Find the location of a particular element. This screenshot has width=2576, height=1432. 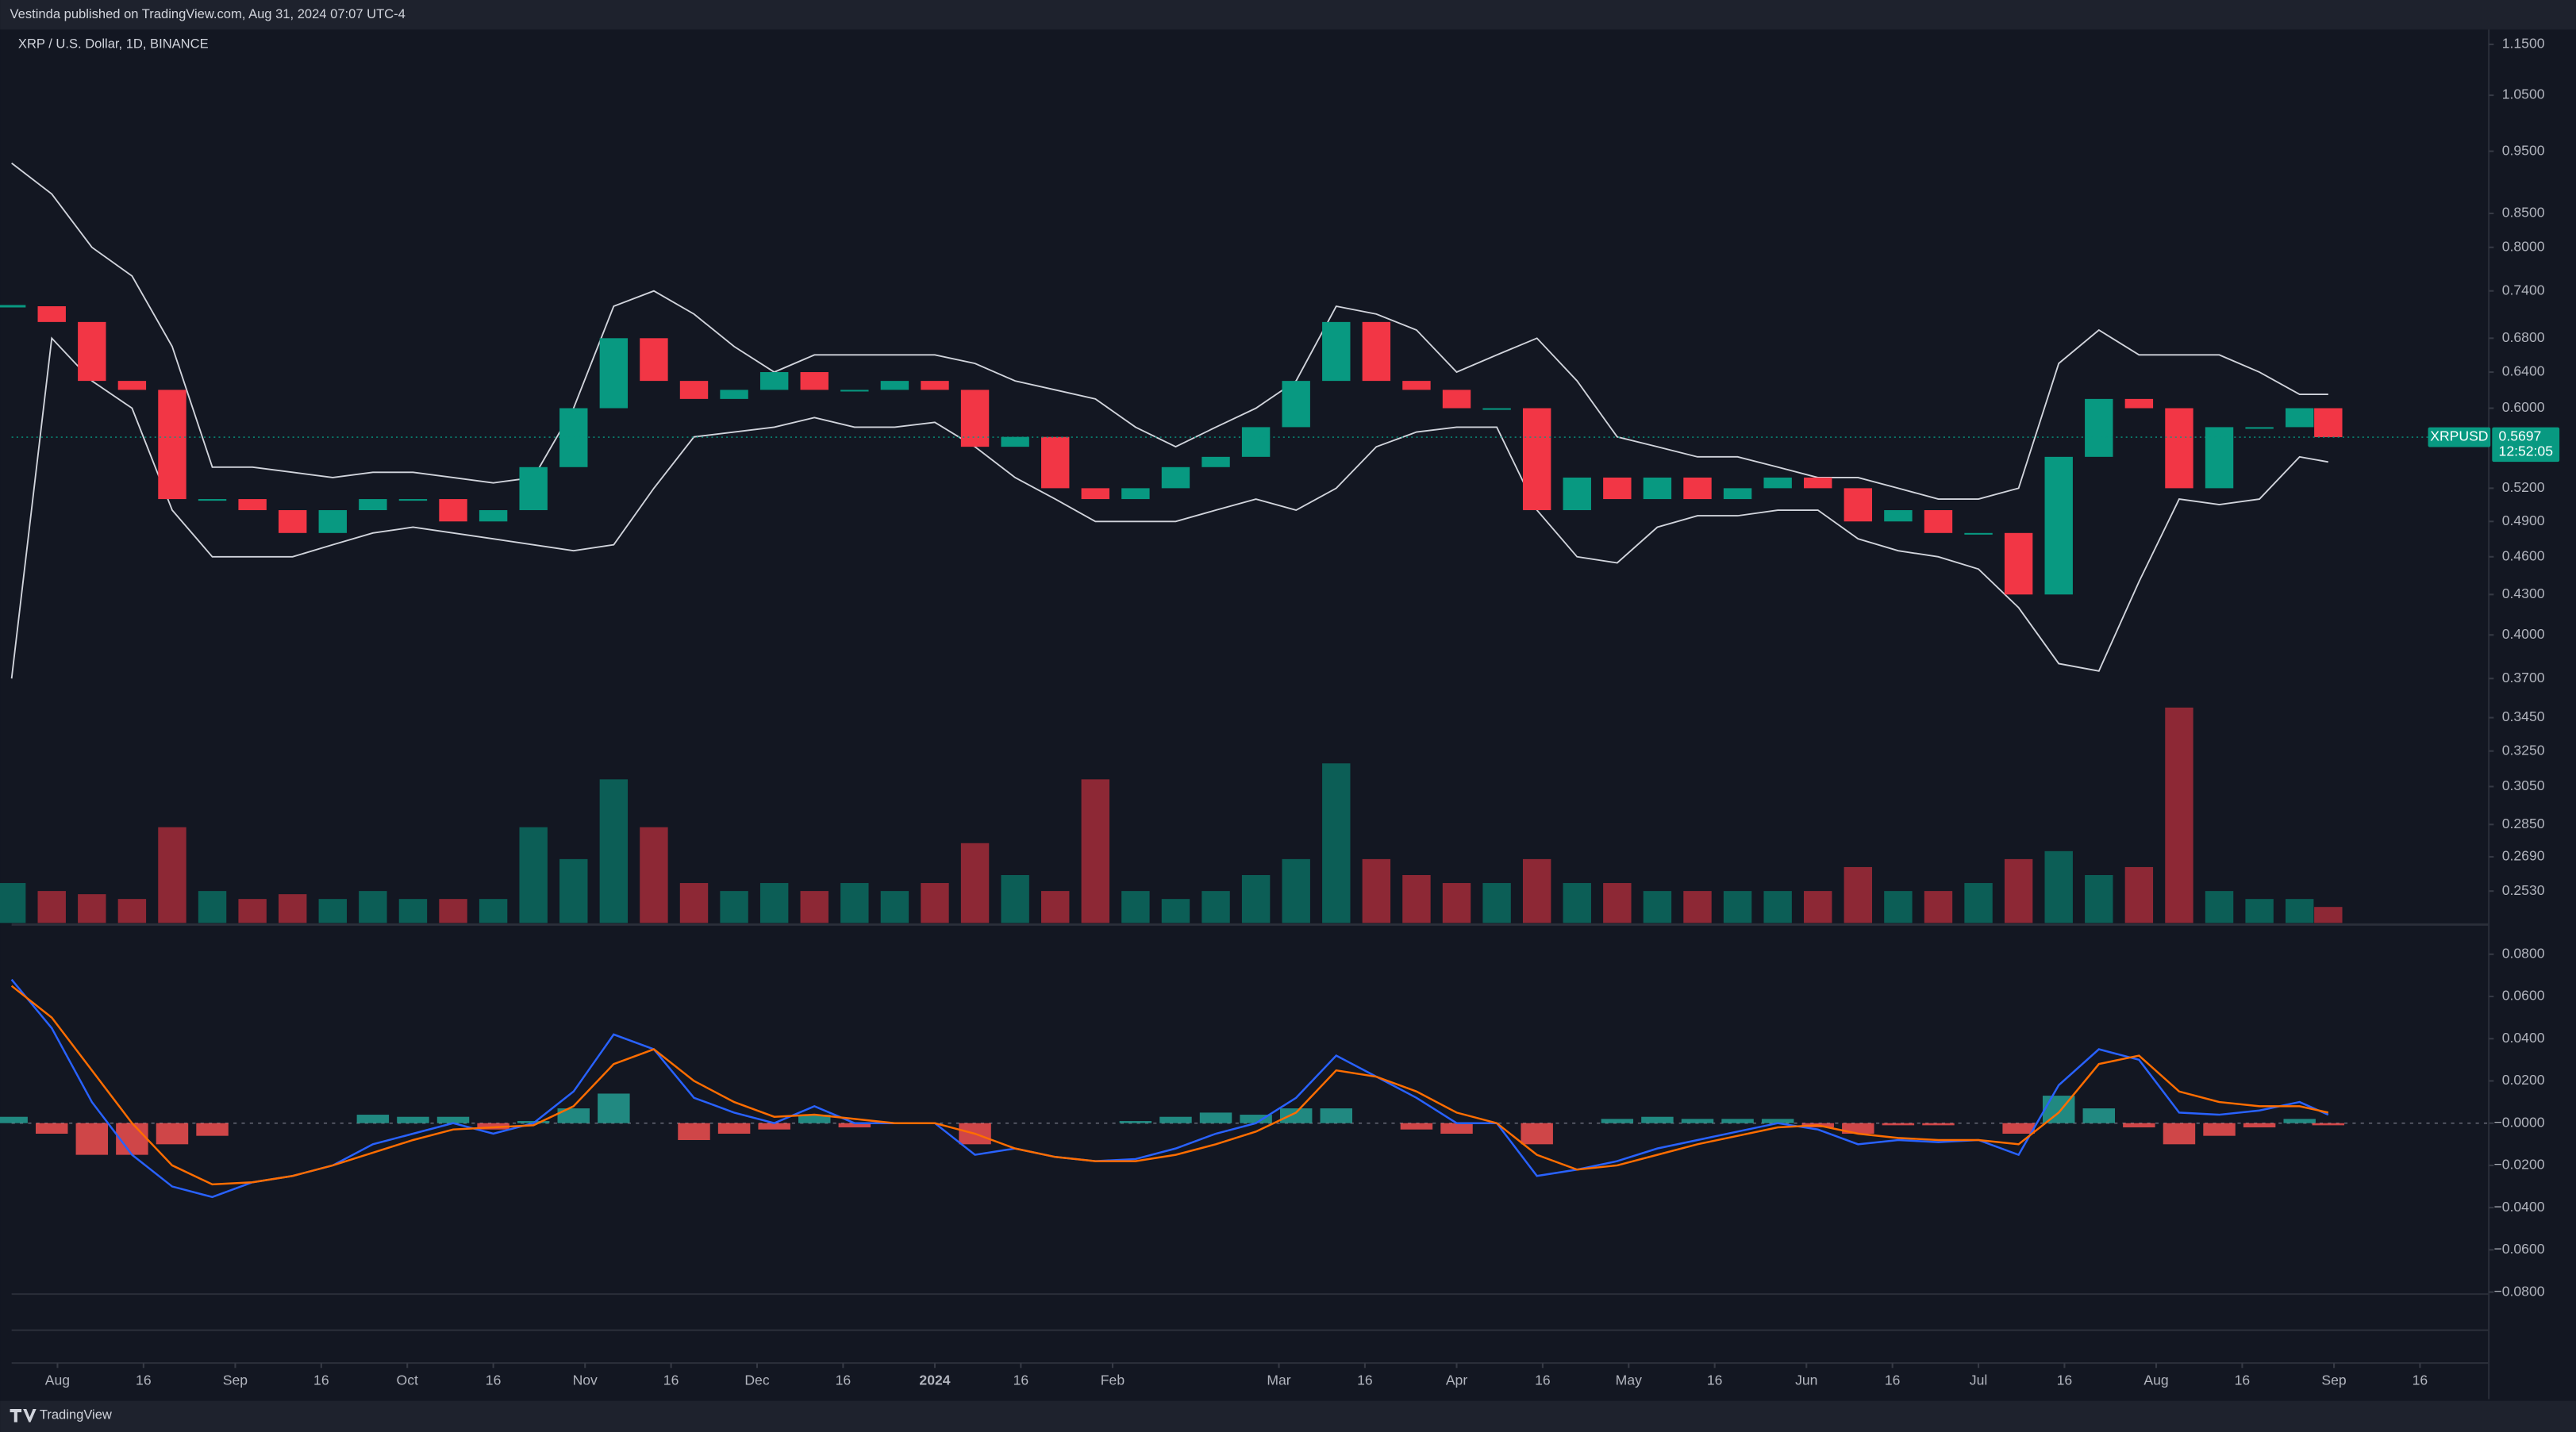

x-tick-label: Jun is located at coordinates (1806, 1380).